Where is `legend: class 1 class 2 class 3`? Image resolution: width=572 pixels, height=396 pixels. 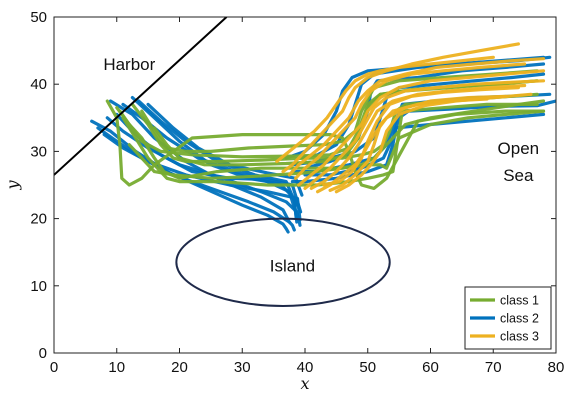
legend: class 1 class 2 class 3 is located at coordinates (508, 318).